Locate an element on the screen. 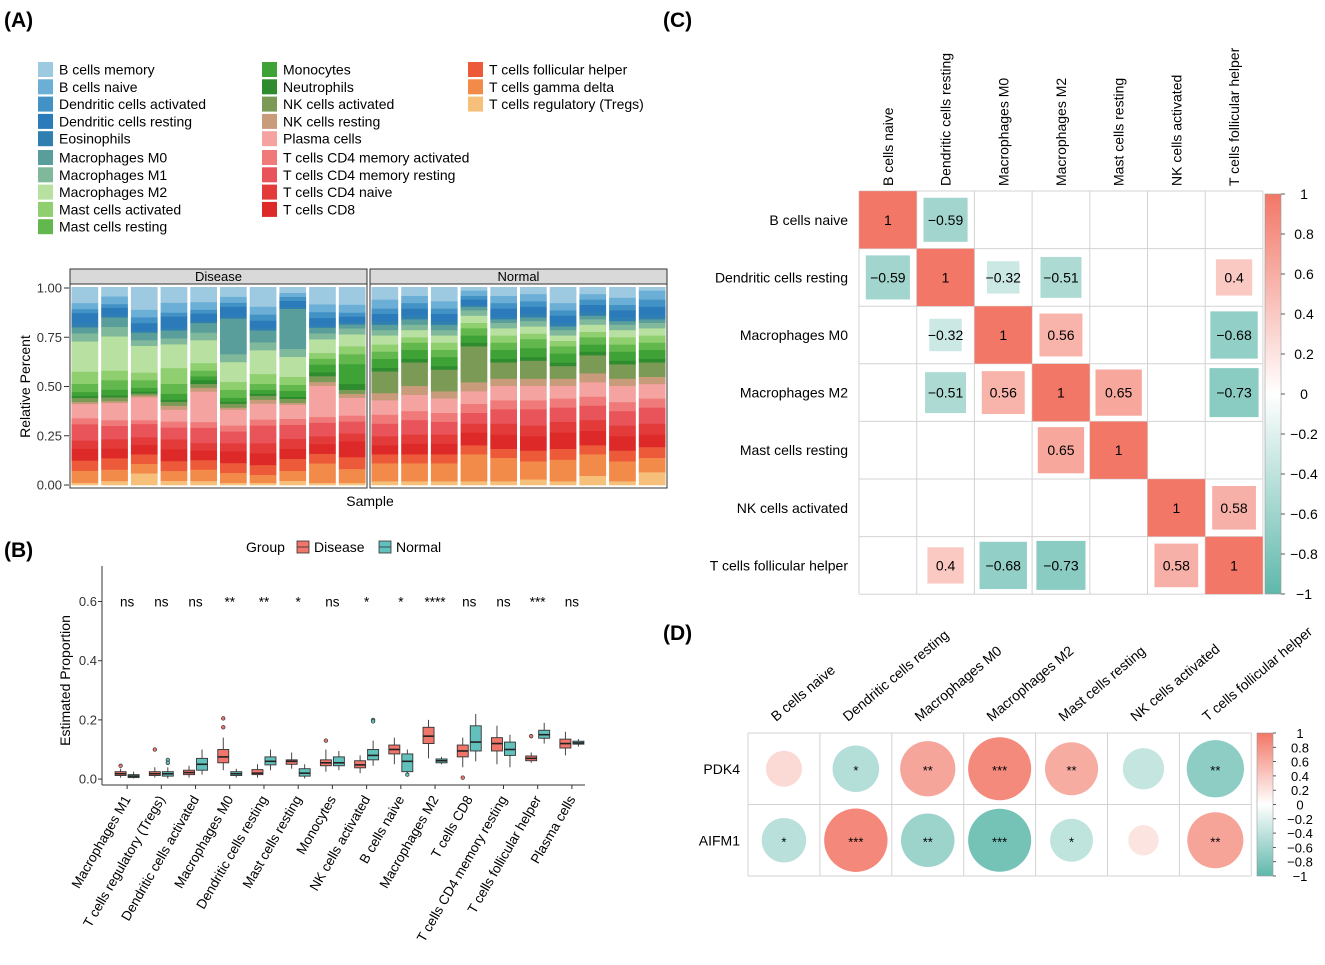  legend-label: Macrophages M1 is located at coordinates (113, 175).